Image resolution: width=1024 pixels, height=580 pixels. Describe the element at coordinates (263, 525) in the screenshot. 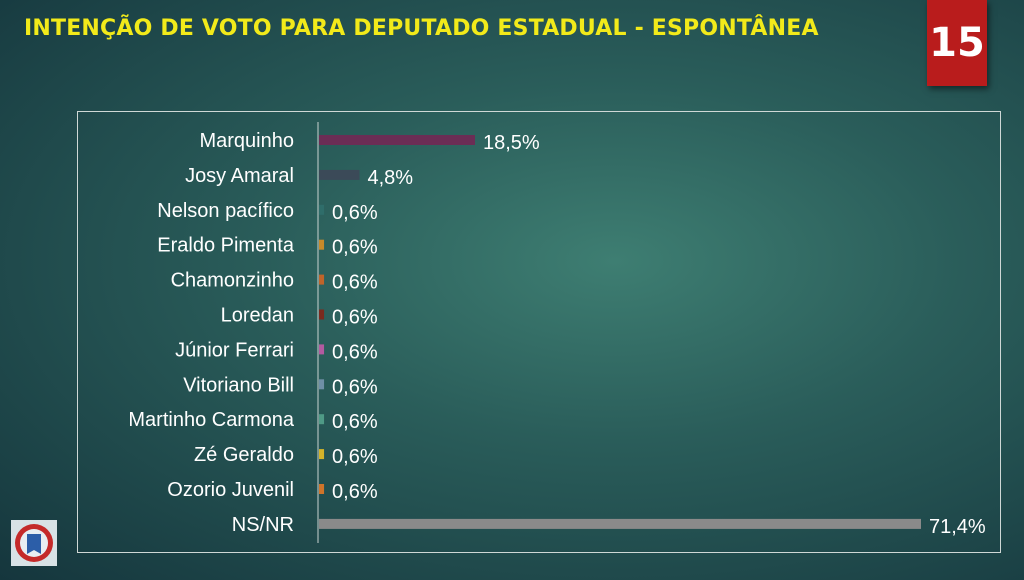

I see `category-label: NS/NR` at that location.